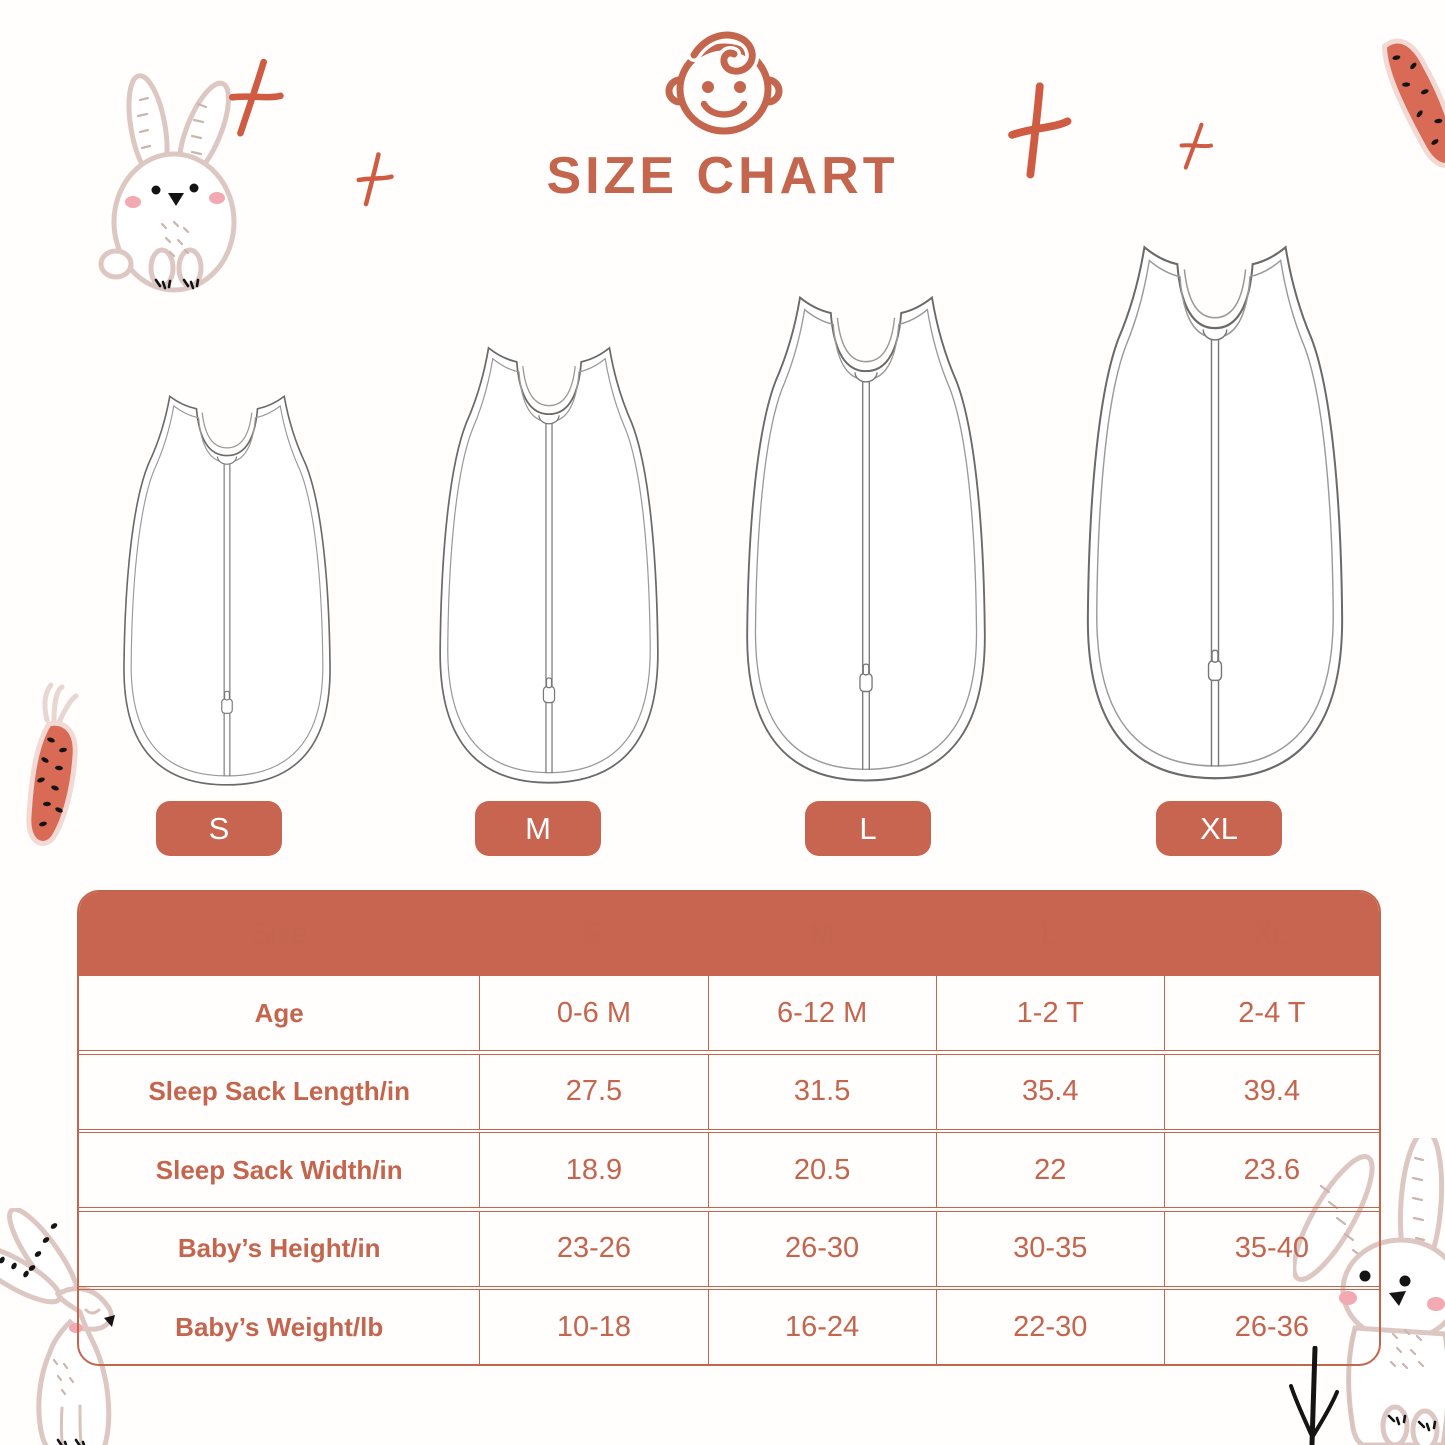 This screenshot has height=1445, width=1445. What do you see at coordinates (1271, 1327) in the screenshot?
I see `table-cell: 26-36` at bounding box center [1271, 1327].